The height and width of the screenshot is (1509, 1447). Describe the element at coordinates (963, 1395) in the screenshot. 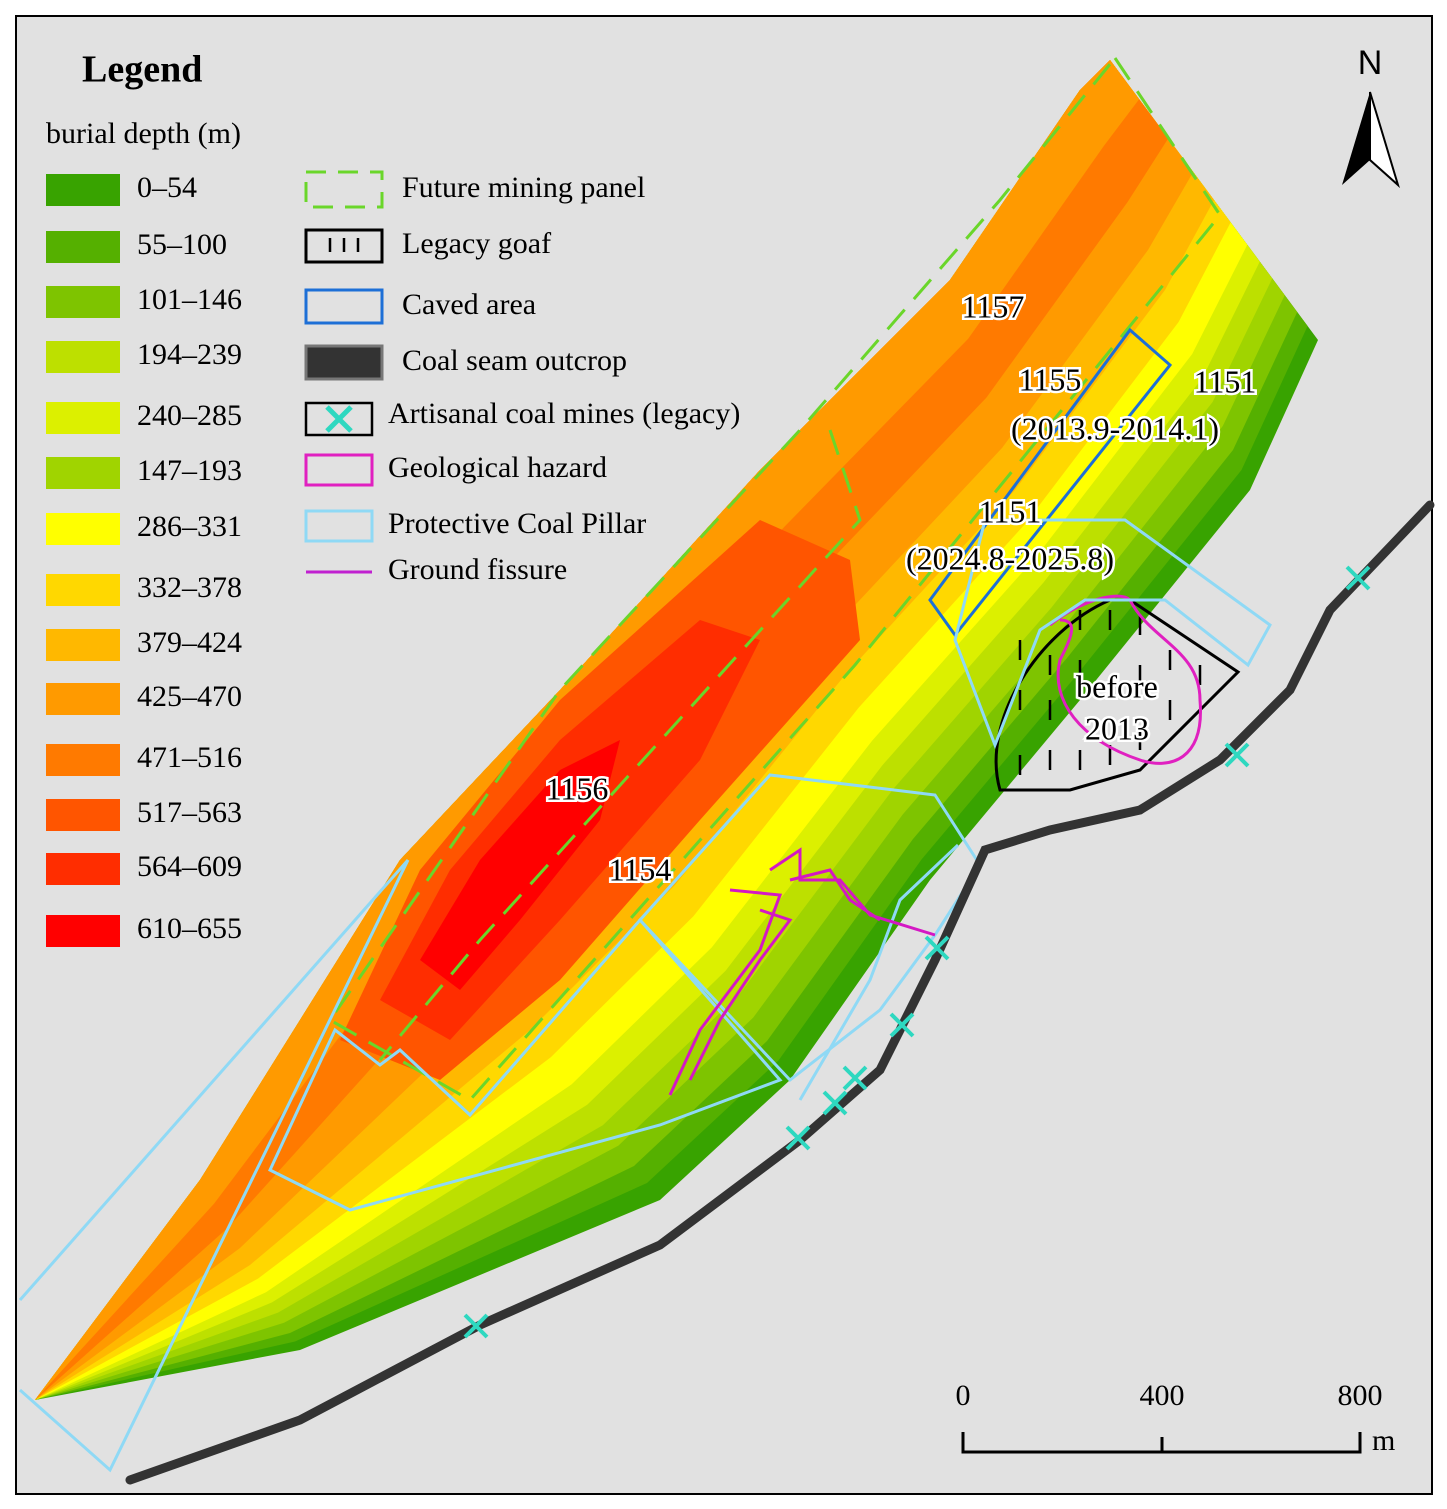

I see `scale-tick-label: 0` at that location.